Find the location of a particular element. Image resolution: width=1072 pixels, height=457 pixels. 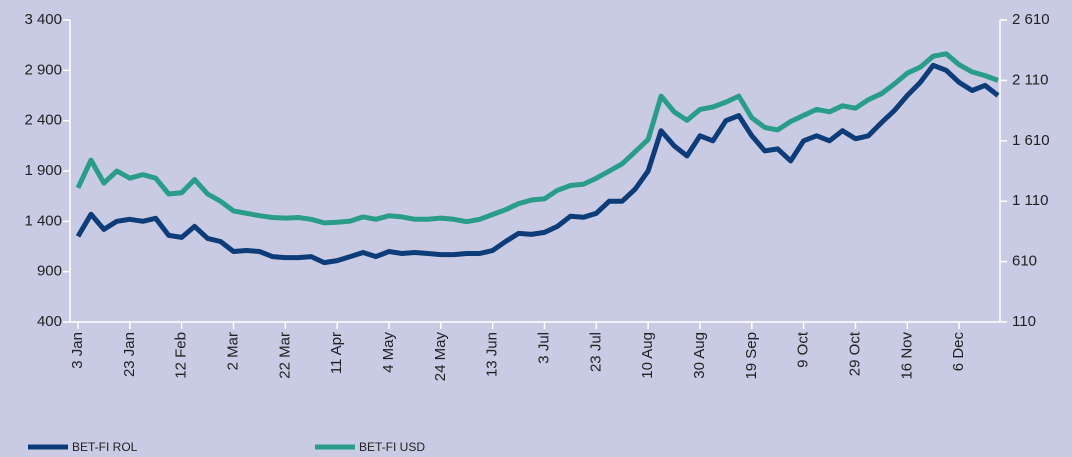

y2-tick-label: 610 is located at coordinates (1024, 261).